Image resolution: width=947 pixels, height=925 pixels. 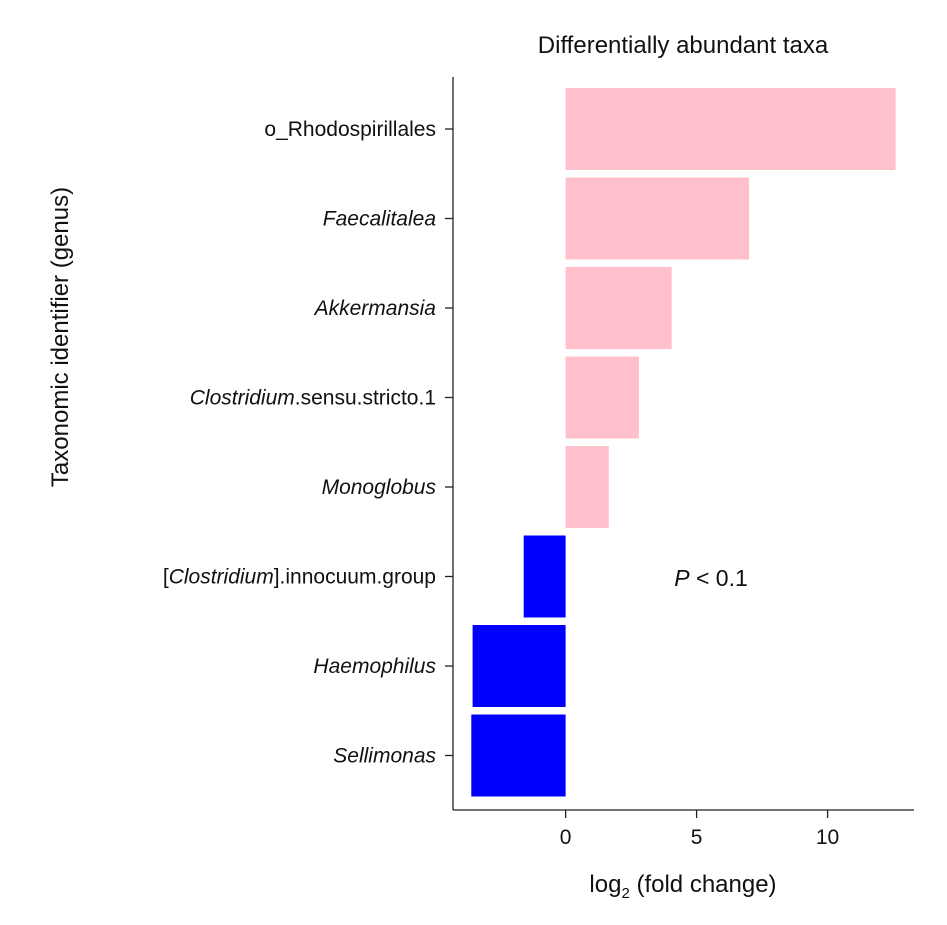 I want to click on category-label-3: Clostridium.sensu.stricto.1, so click(x=313, y=398).